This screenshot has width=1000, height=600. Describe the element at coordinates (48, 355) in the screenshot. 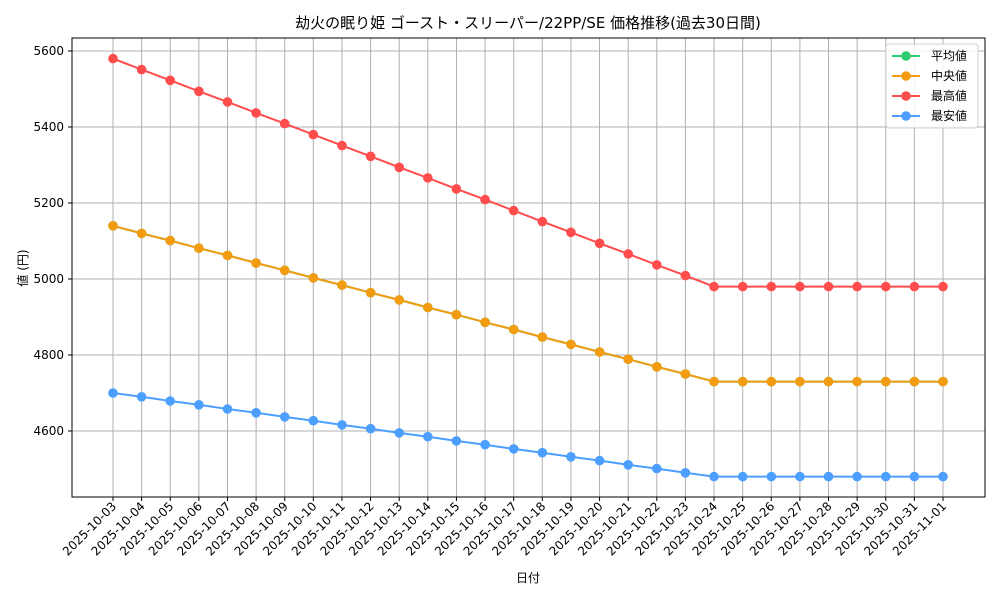

I see `y-tick-label: 4800` at that location.